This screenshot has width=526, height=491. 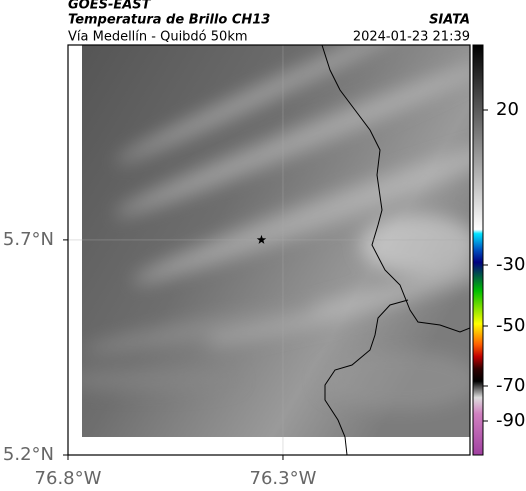 What do you see at coordinates (510, 264) in the screenshot?
I see `colorbar-label: -30` at bounding box center [510, 264].